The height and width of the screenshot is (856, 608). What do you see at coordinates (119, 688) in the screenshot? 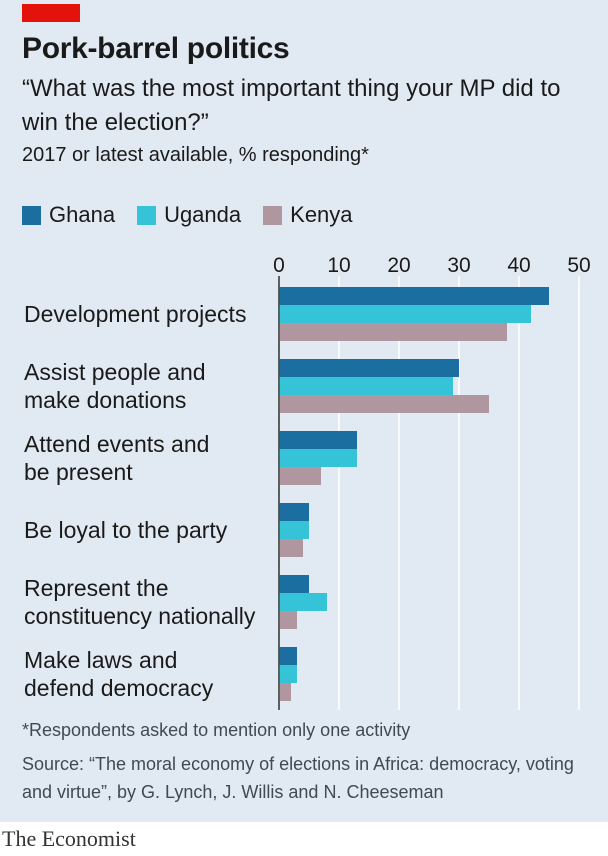
I see `category-label: defend democracy` at bounding box center [119, 688].